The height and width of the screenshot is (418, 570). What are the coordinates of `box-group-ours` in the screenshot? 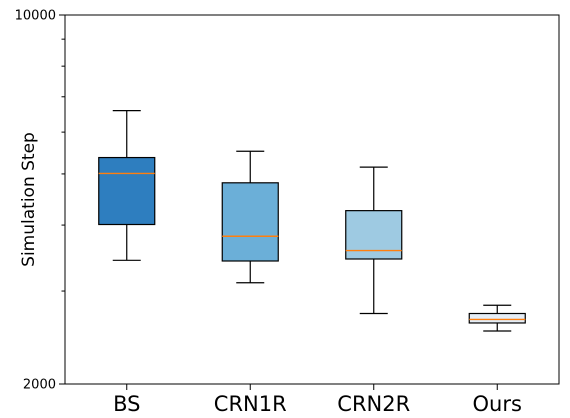 It's located at (497, 318).